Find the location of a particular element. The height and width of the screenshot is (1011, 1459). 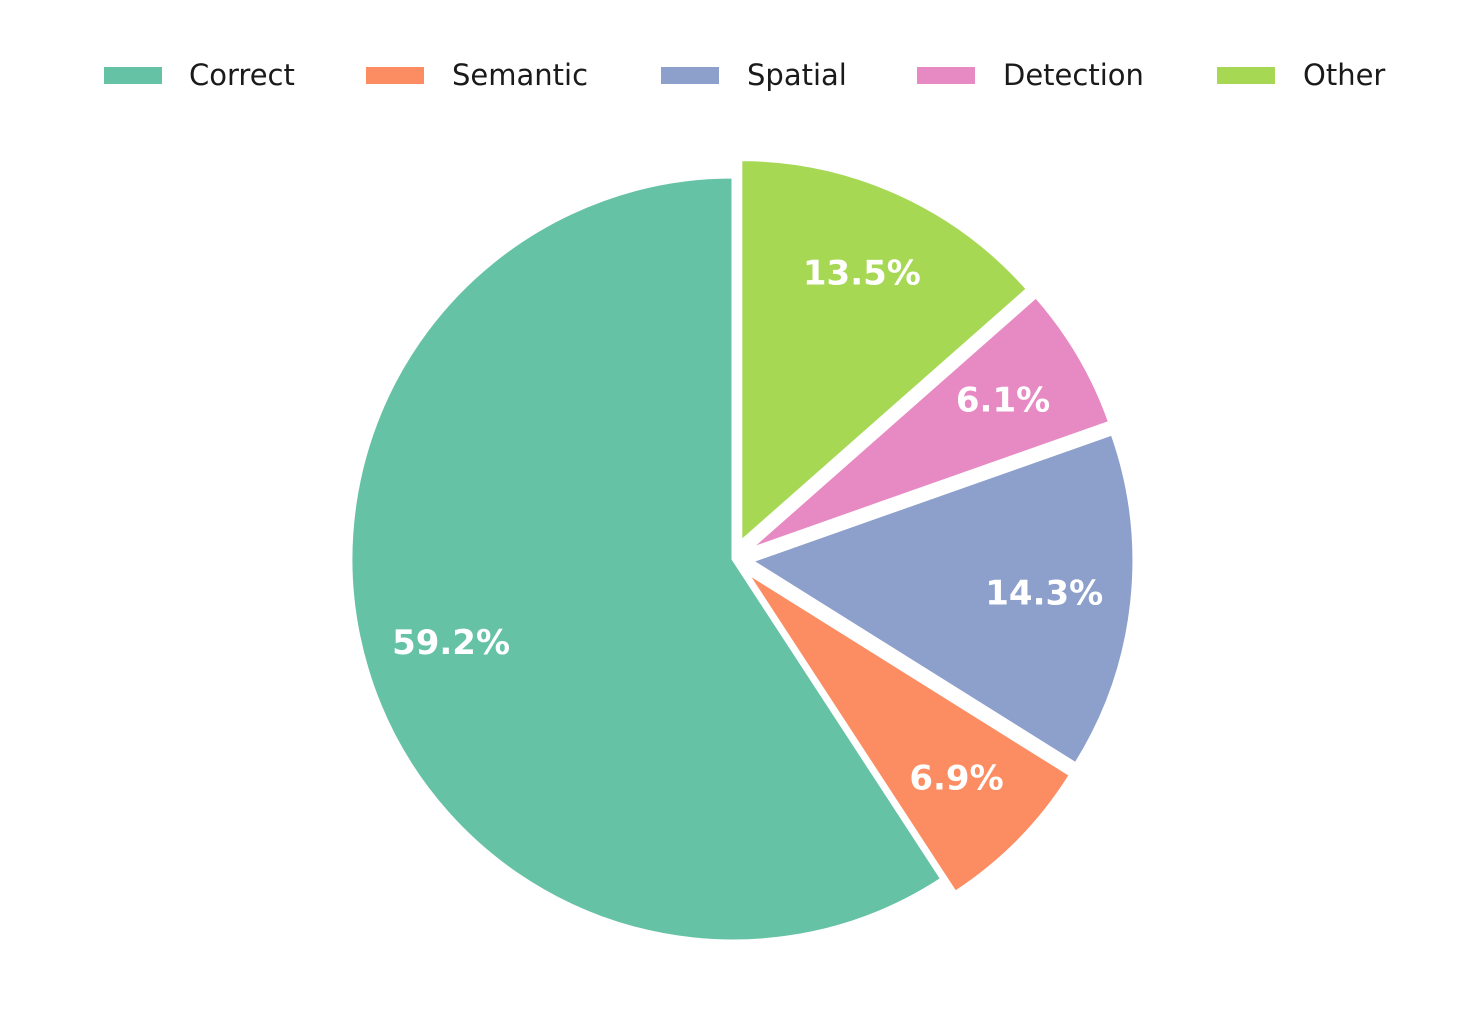

value-label-semantic: 6.9% is located at coordinates (956, 778).